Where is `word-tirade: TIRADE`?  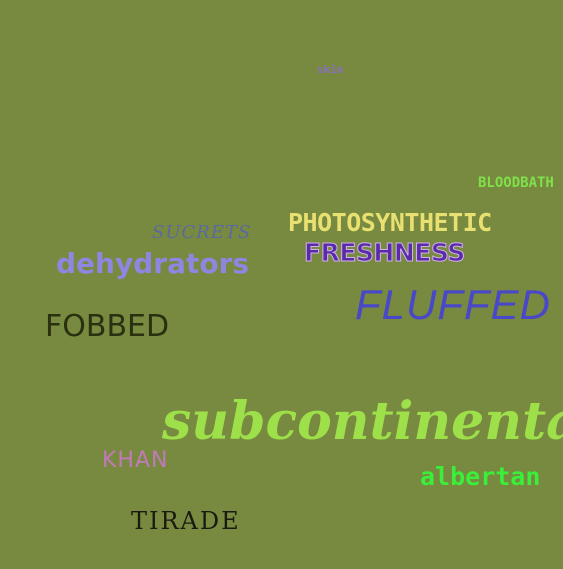
word-tirade: TIRADE is located at coordinates (186, 521).